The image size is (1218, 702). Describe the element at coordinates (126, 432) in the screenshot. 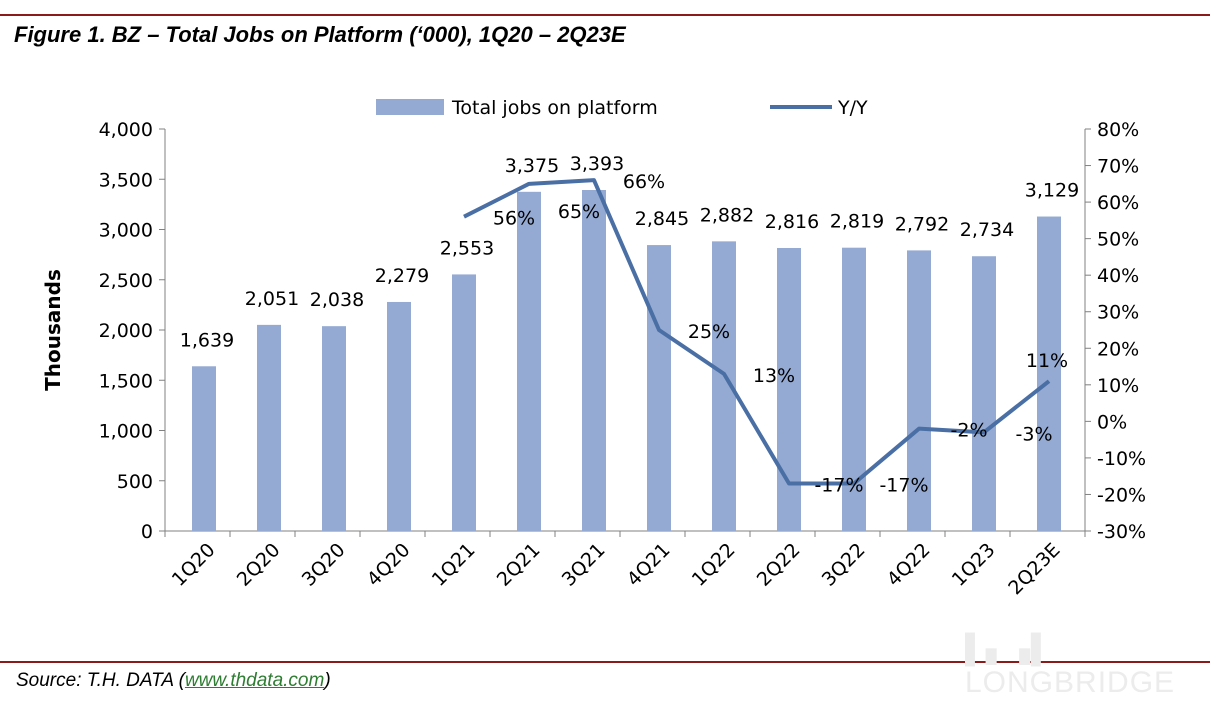

I see `y-tick-label: 1,000` at that location.